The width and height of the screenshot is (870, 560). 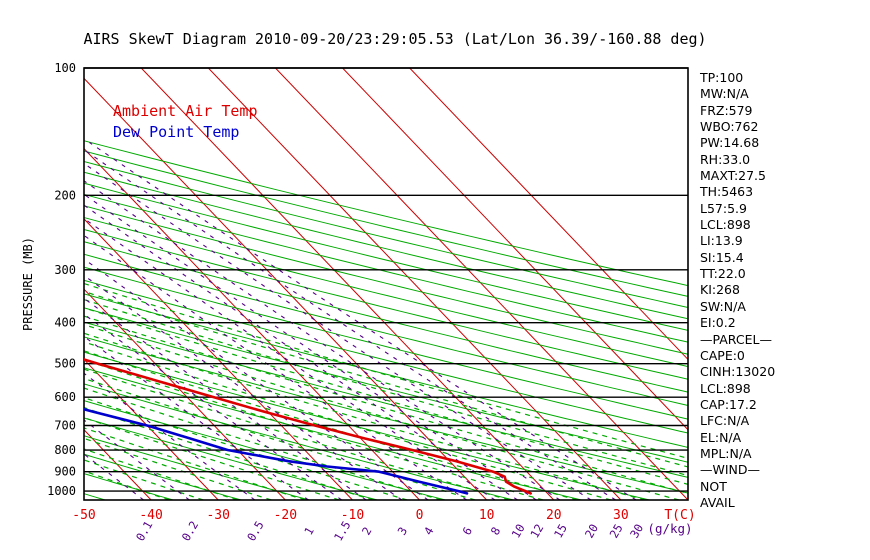 What do you see at coordinates (367, 530) in the screenshot?
I see `mixing-ratio-tick-label: 2` at bounding box center [367, 530].